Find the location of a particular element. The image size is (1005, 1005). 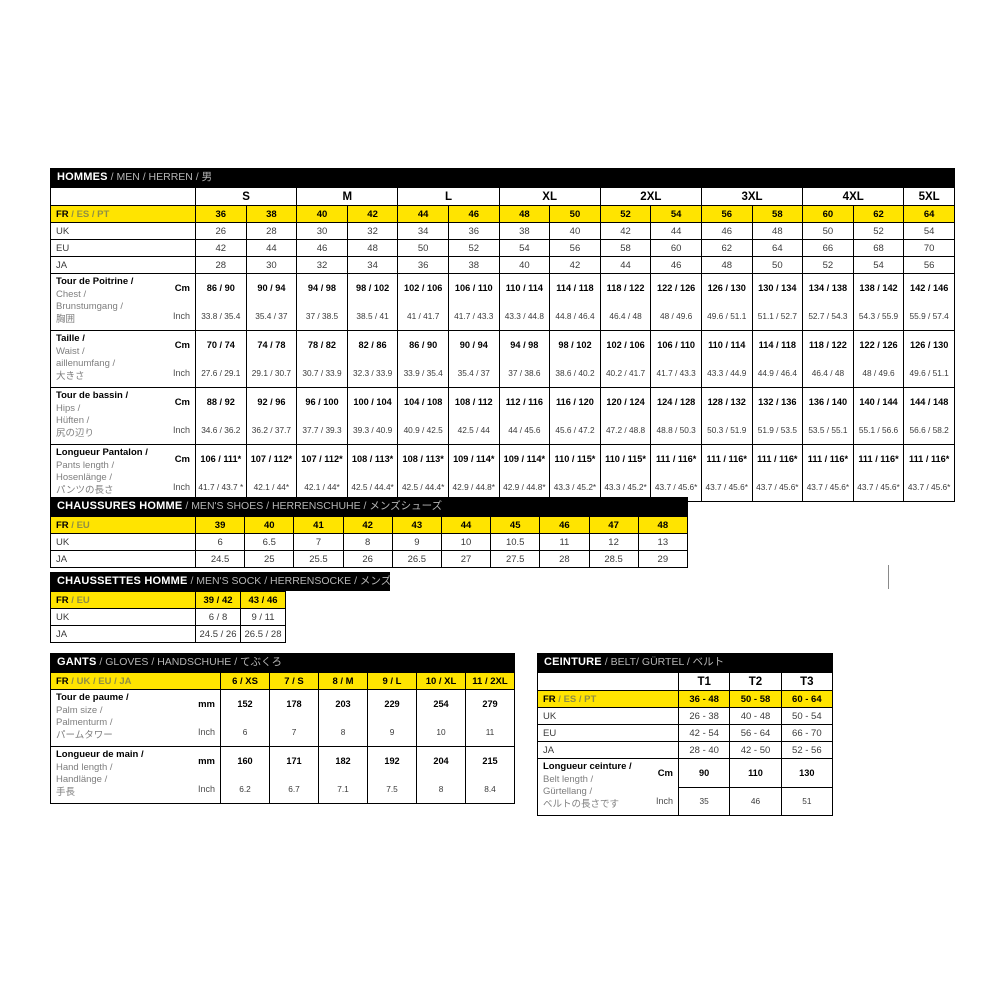

size-value-cell: 25 is located at coordinates (269, 559).